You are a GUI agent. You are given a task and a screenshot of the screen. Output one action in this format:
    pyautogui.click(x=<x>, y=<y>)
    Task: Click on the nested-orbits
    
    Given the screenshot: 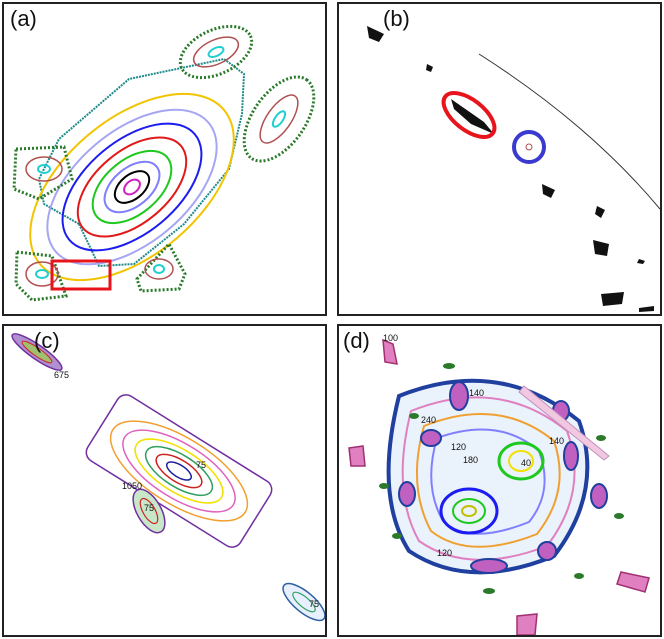 What is the action you would take?
    pyautogui.click(x=132, y=187)
    